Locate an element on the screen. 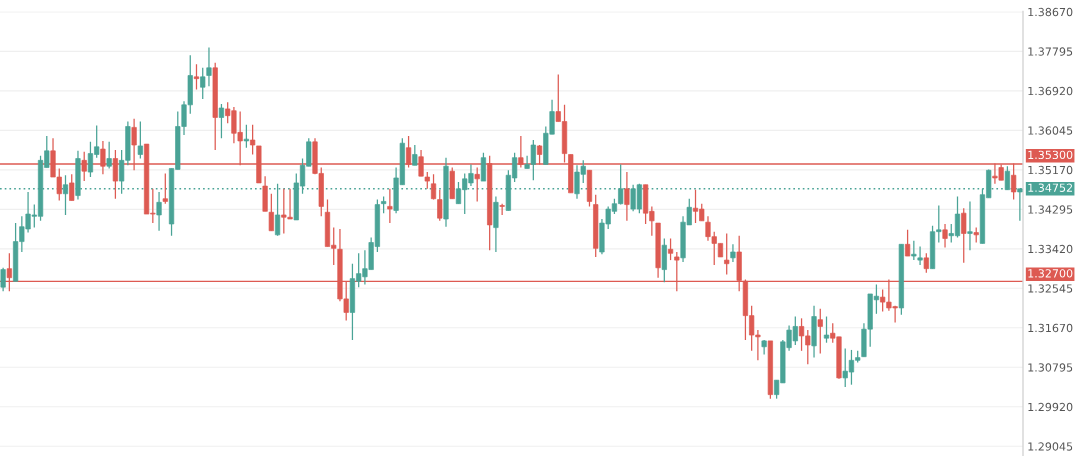 The image size is (1080, 456). ref-line-label: 1.34752 is located at coordinates (1050, 187).